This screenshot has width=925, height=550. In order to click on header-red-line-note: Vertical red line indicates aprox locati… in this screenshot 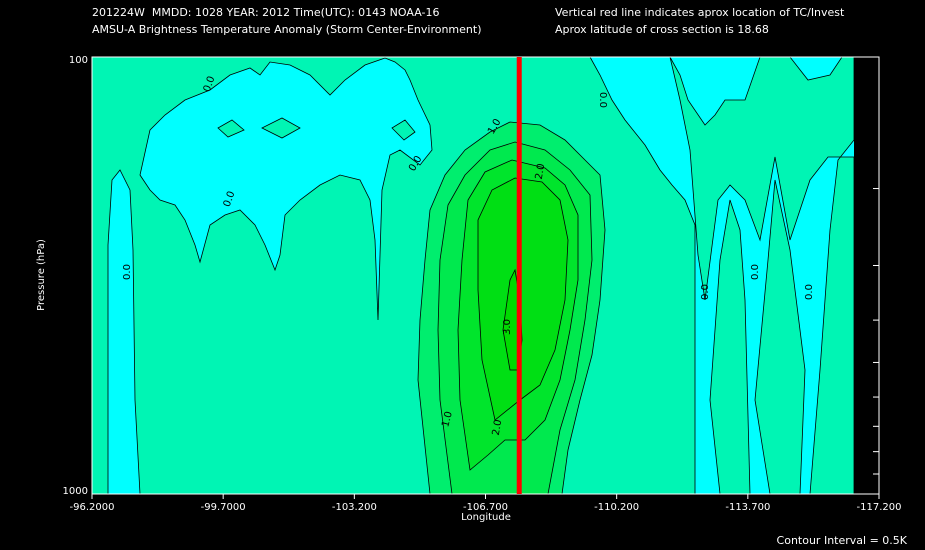, I will do `click(700, 12)`.